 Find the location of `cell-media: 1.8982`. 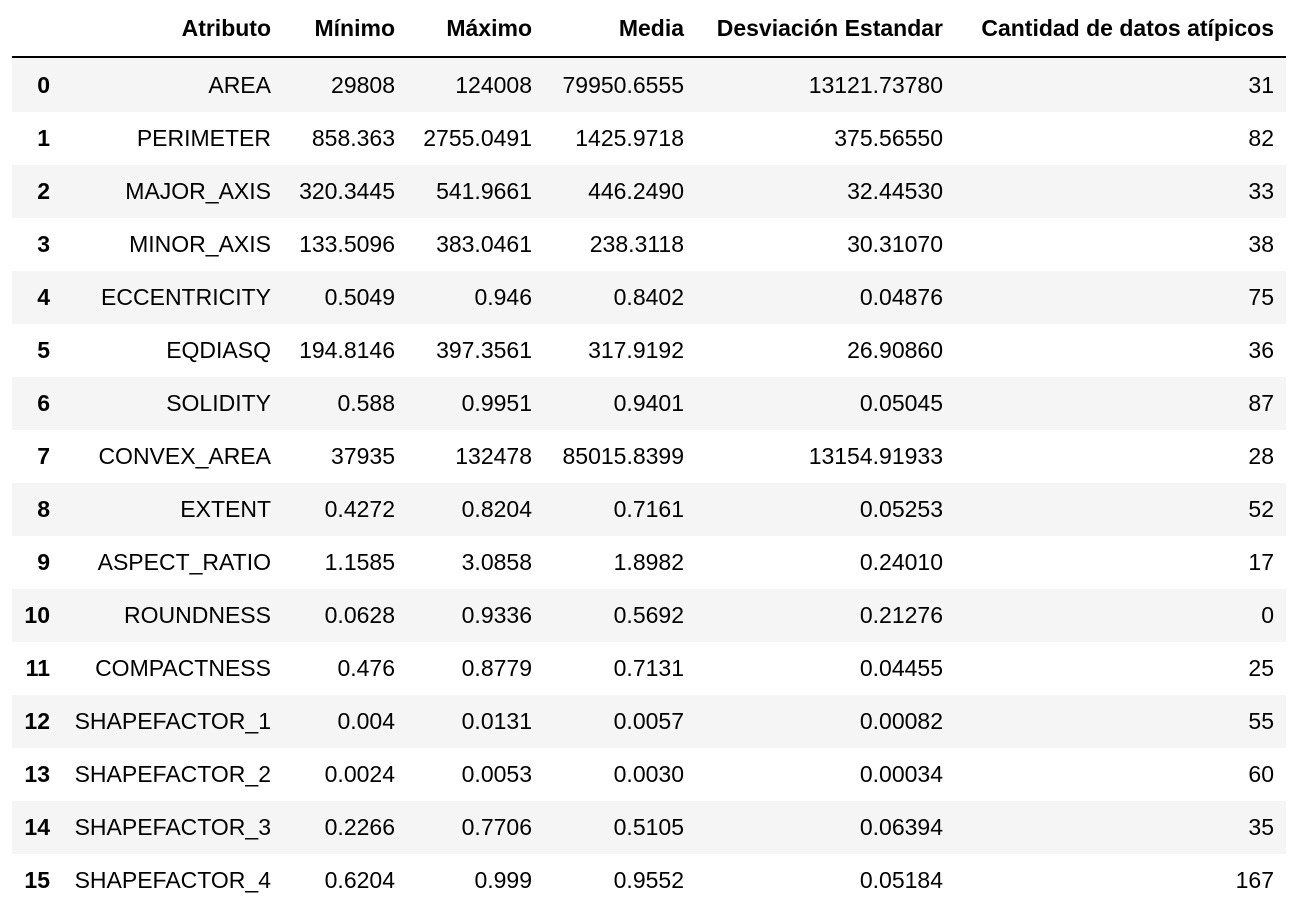

cell-media: 1.8982 is located at coordinates (648, 562).